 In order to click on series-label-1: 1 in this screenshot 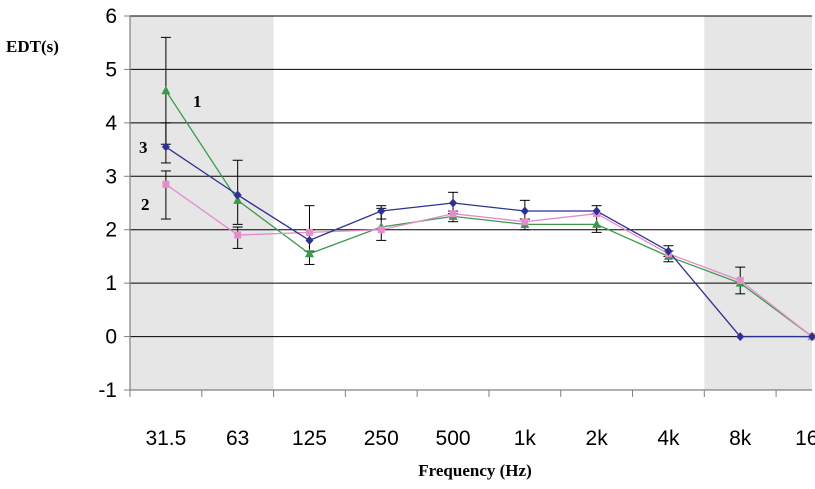, I will do `click(197, 101)`.